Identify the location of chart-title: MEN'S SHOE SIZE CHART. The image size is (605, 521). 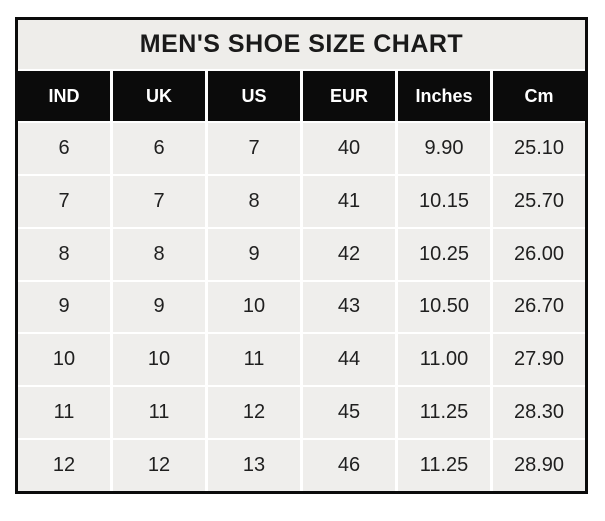
(301, 44).